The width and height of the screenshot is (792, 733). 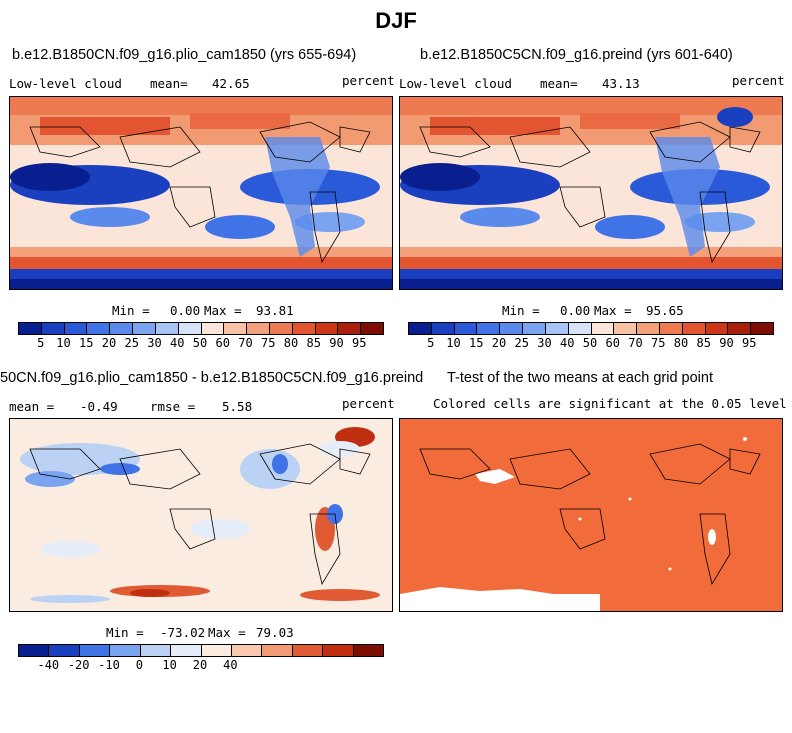 What do you see at coordinates (237, 406) in the screenshot?
I see `panel-c-rmse-value: 5.58` at bounding box center [237, 406].